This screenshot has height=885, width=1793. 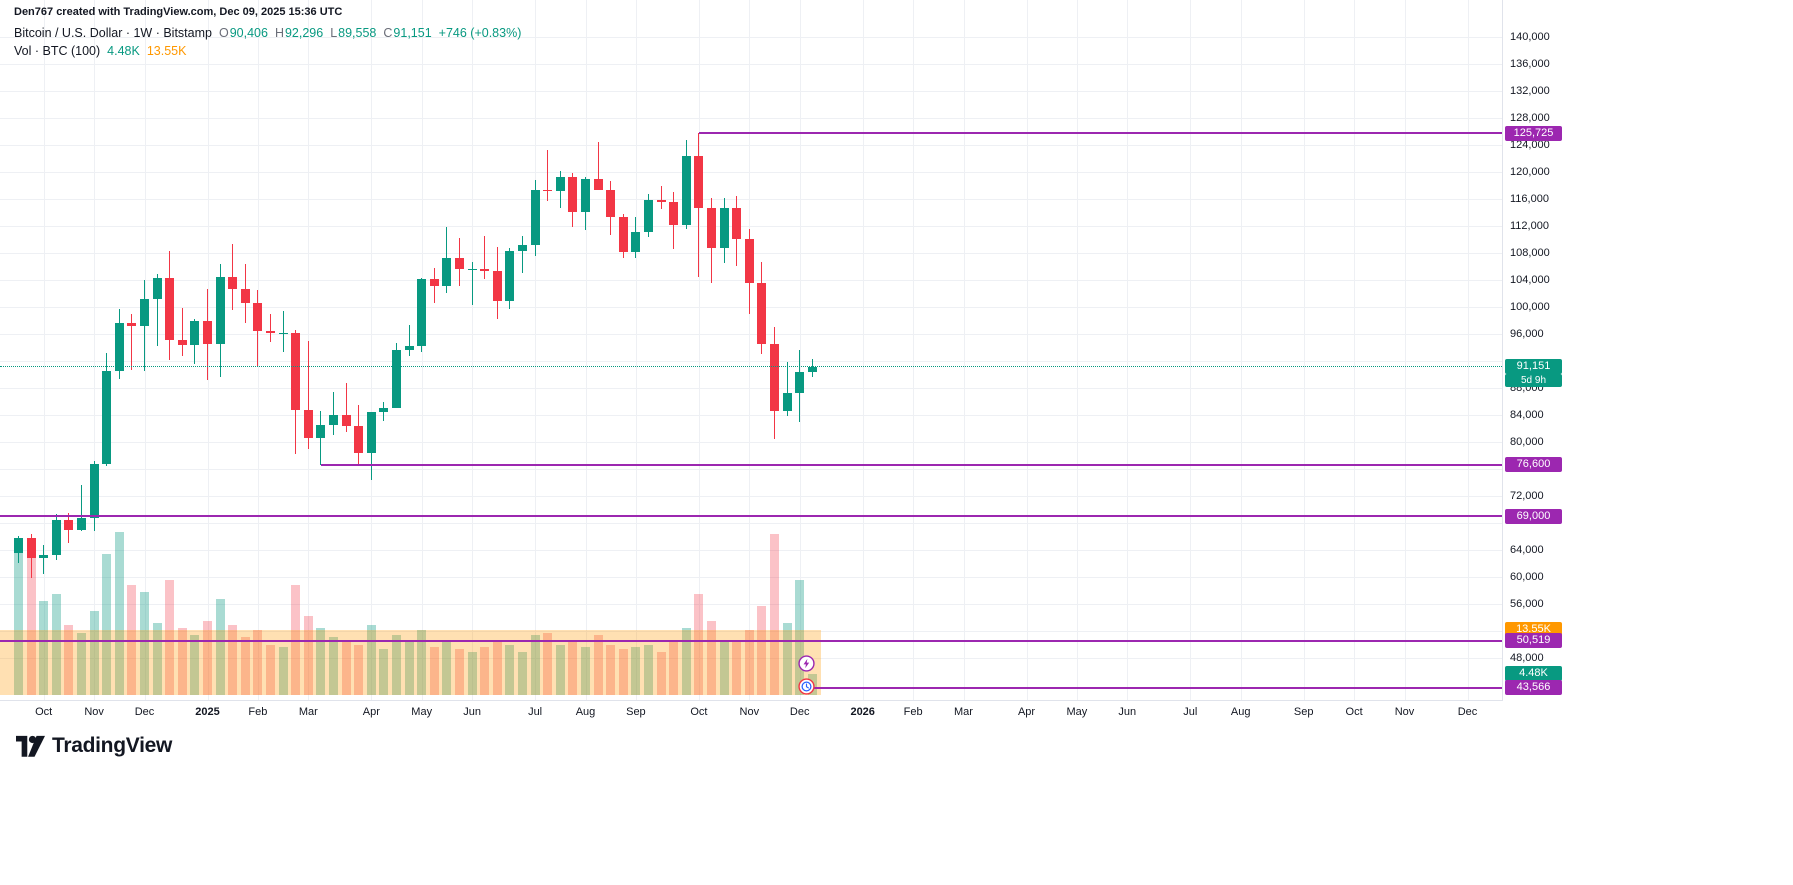 What do you see at coordinates (388, 33) in the screenshot?
I see `ohlc-close-label: C` at bounding box center [388, 33].